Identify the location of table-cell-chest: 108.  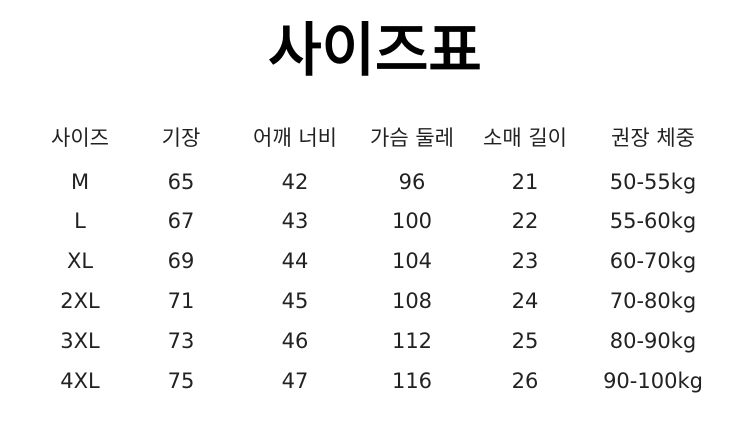
(412, 301).